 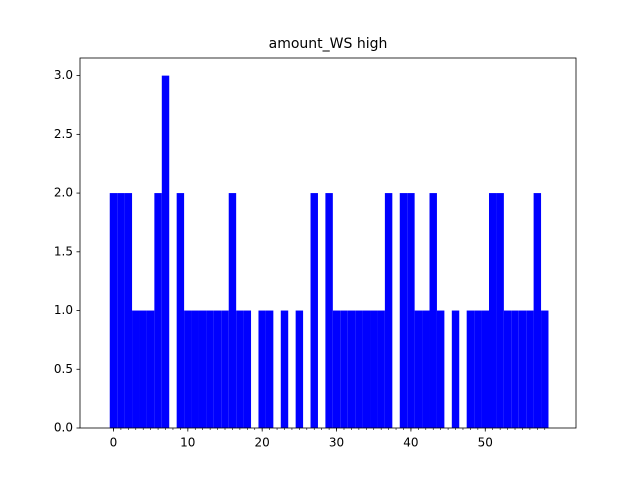 What do you see at coordinates (63, 310) in the screenshot?
I see `y-tick-label: 1.0` at bounding box center [63, 310].